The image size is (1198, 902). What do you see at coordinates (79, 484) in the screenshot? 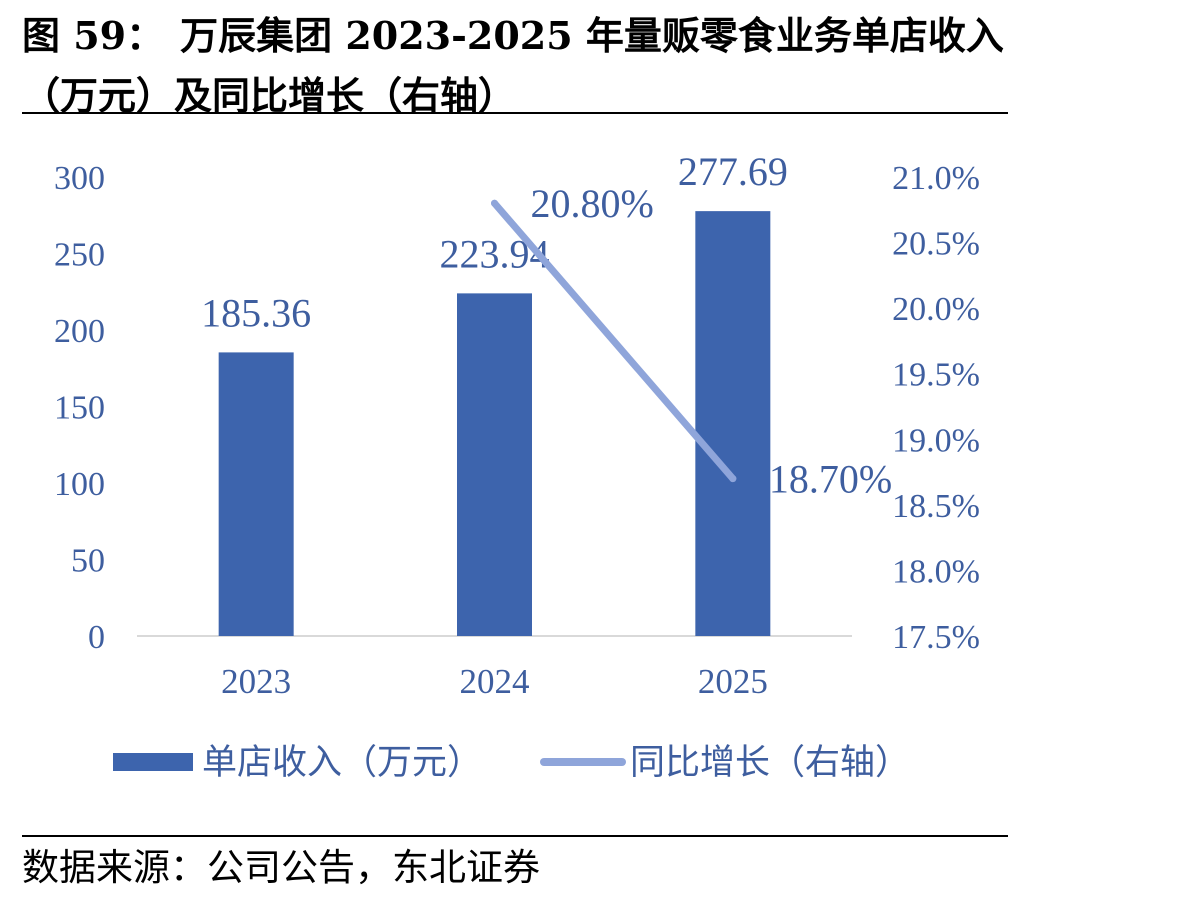
I see `left-tick-label: 100` at bounding box center [79, 484].